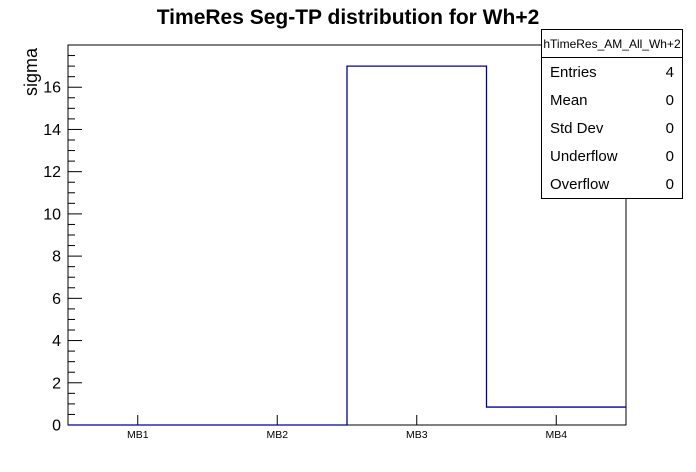 Image resolution: width=696 pixels, height=472 pixels. Describe the element at coordinates (580, 184) in the screenshot. I see `stat-label: Overflow` at that location.